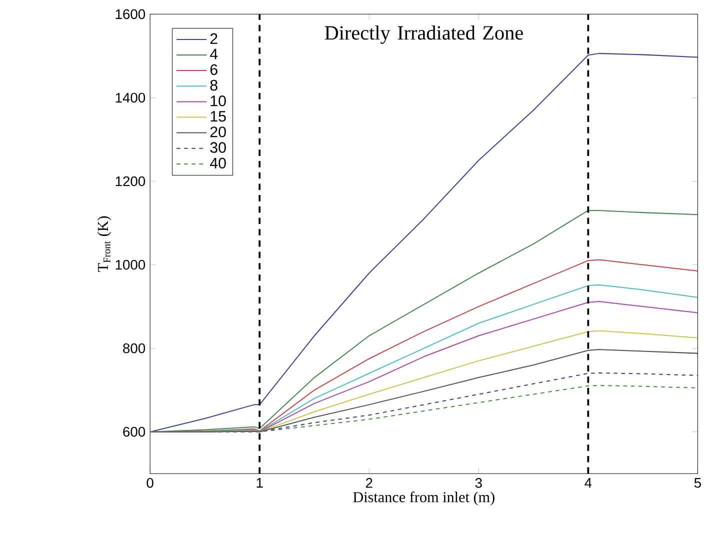 The image size is (704, 538). Describe the element at coordinates (423, 499) in the screenshot. I see `x-axis-title: Distance from inlet (m)` at that location.